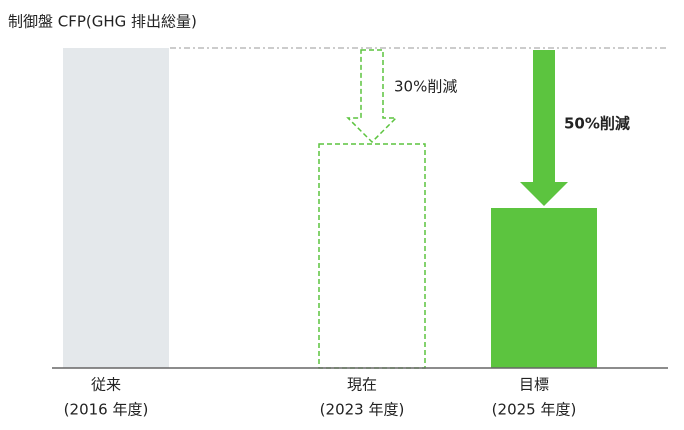  What do you see at coordinates (597, 124) in the screenshot?
I see `annotation: 50%削減` at bounding box center [597, 124].